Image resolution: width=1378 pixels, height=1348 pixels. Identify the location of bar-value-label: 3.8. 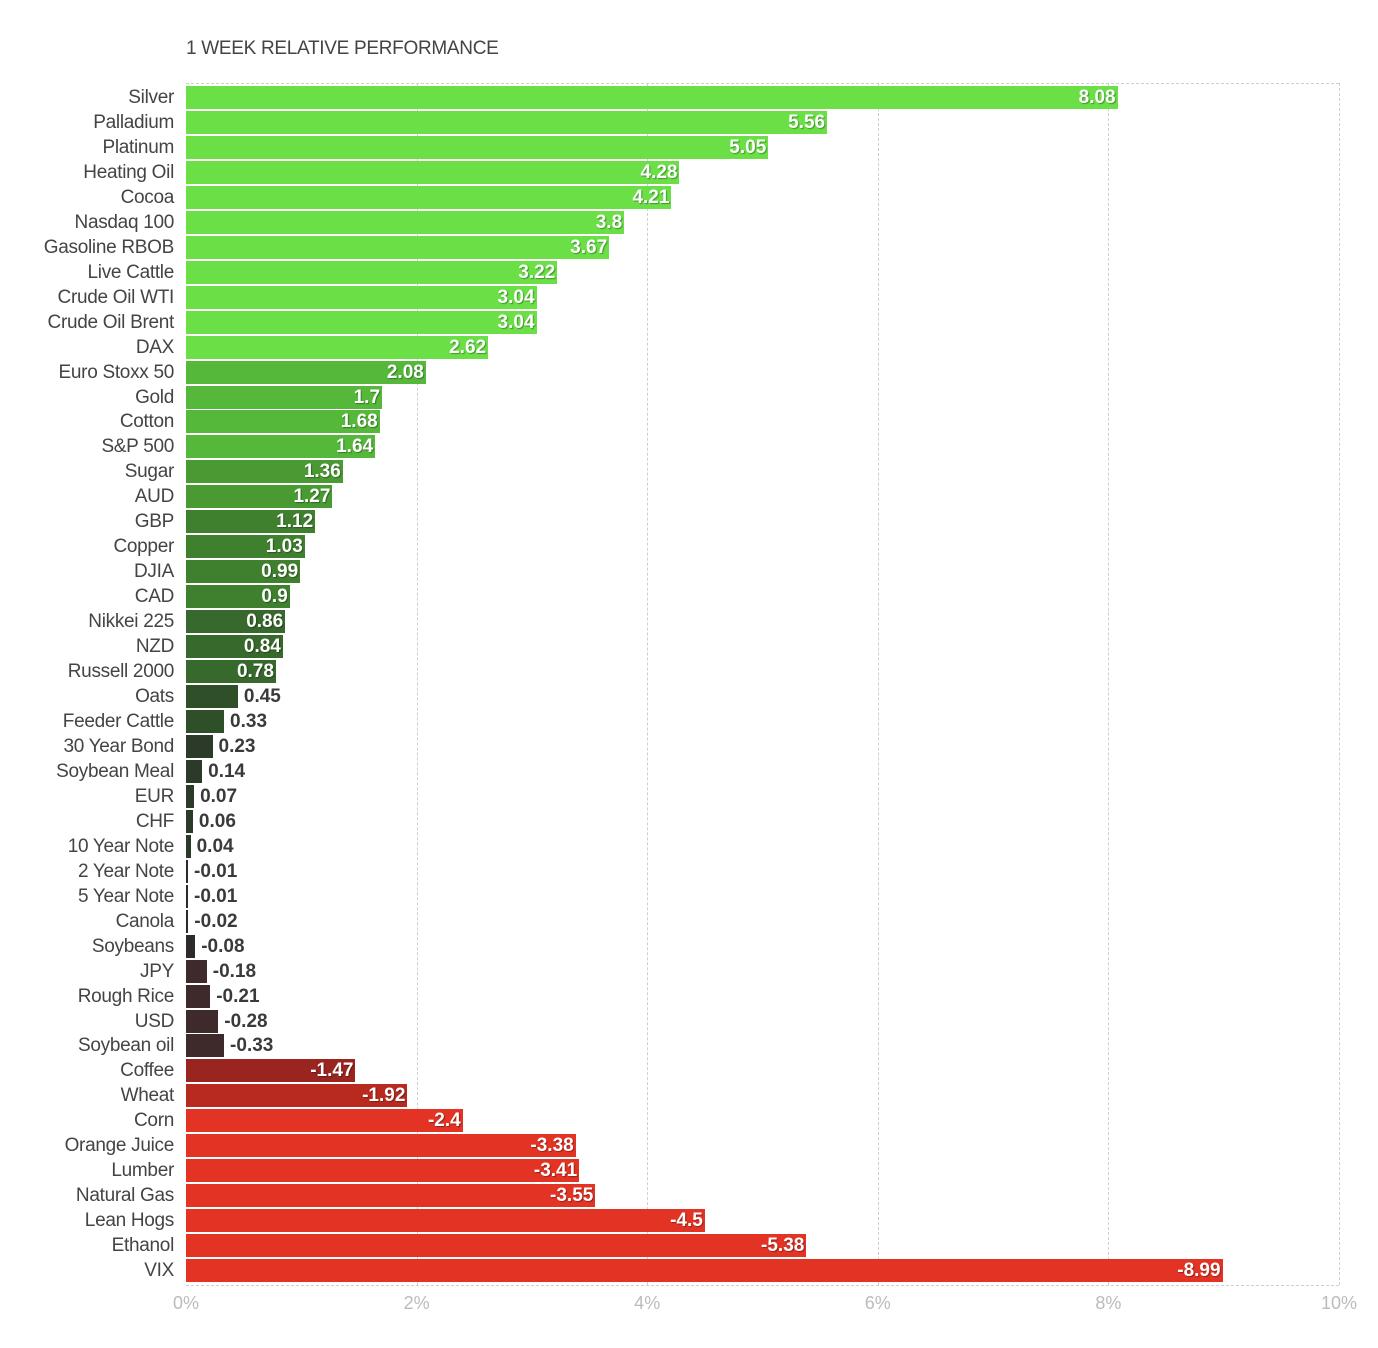
(609, 222).